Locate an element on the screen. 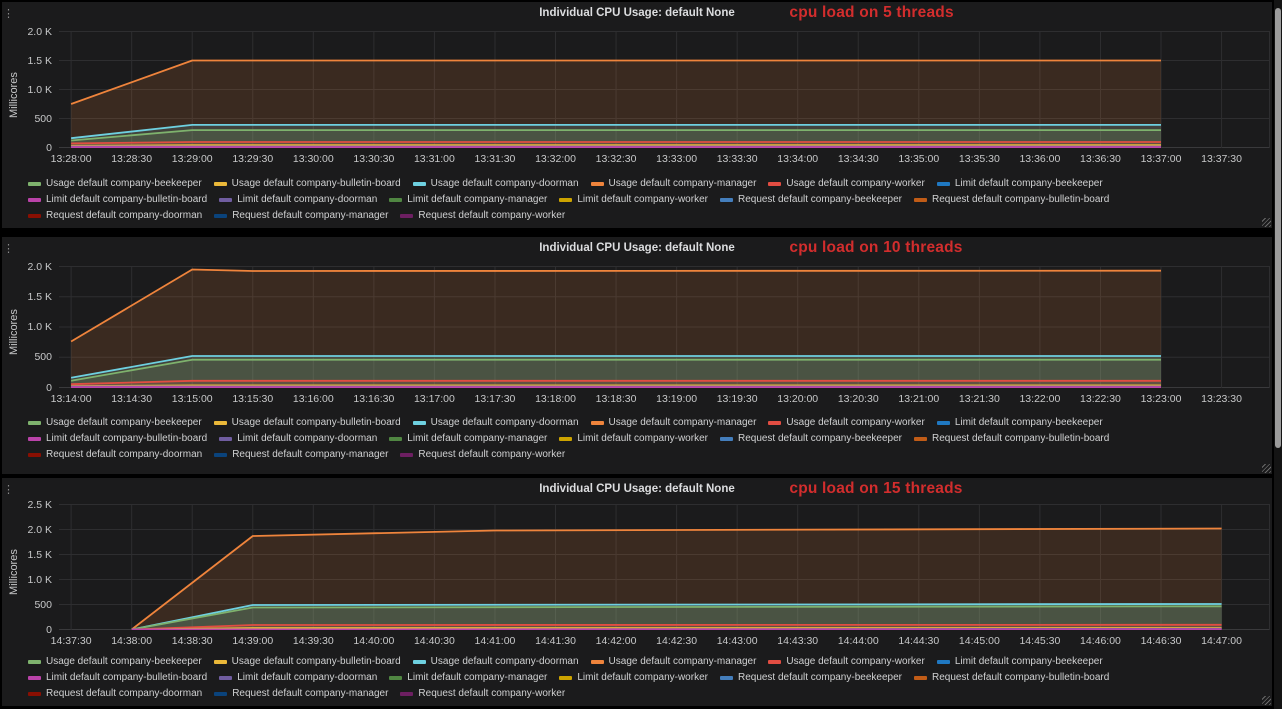 This screenshot has width=1282, height=709. x-tick-label: 13:28:30 is located at coordinates (132, 159).